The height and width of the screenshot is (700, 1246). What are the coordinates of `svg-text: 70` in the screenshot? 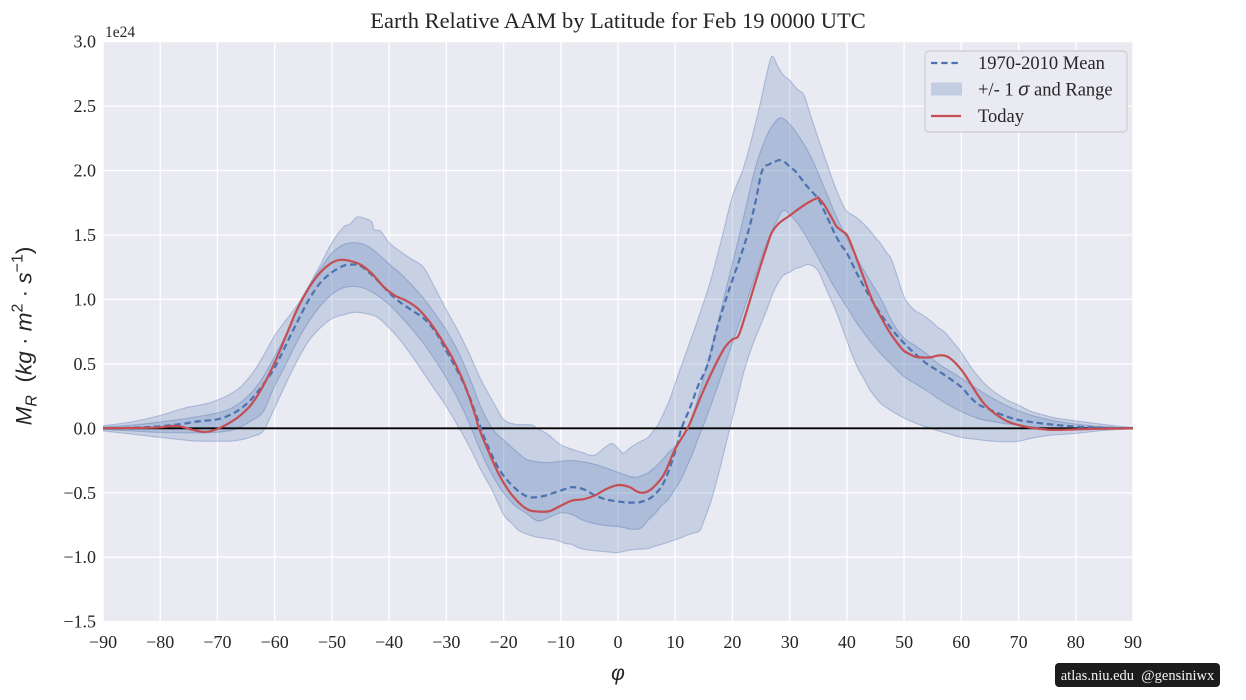 It's located at (1019, 642).